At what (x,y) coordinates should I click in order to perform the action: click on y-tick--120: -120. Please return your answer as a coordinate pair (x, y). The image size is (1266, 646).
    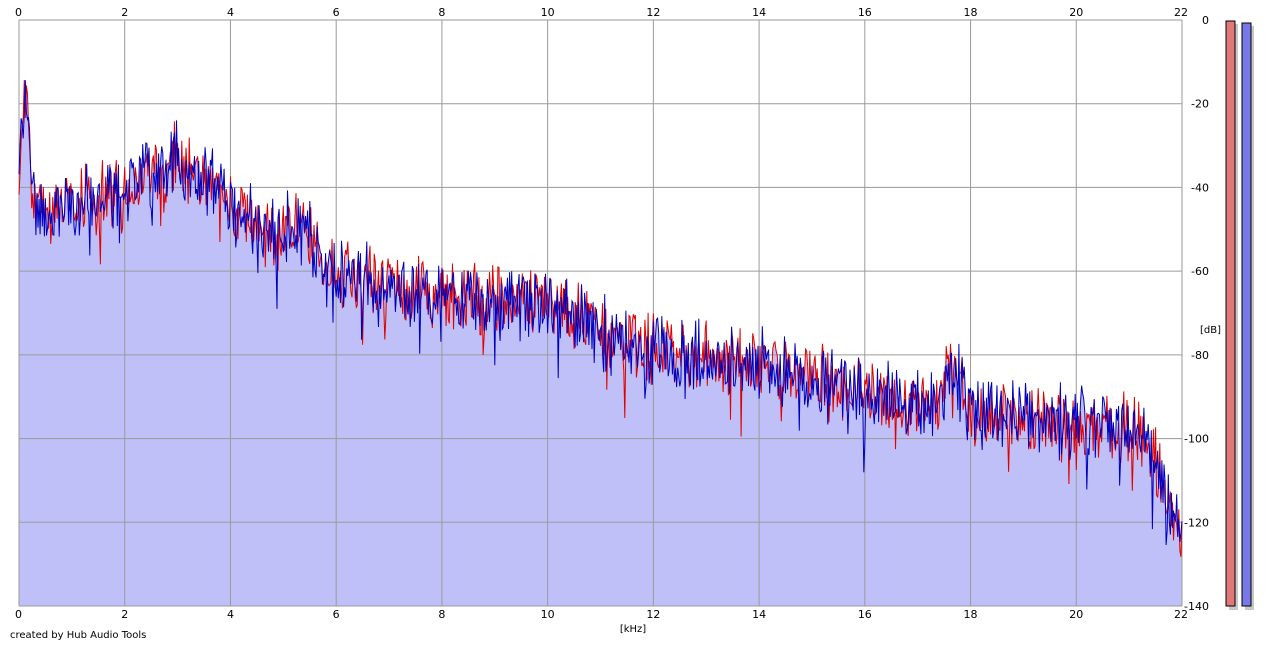
    Looking at the image, I should click on (1196, 522).